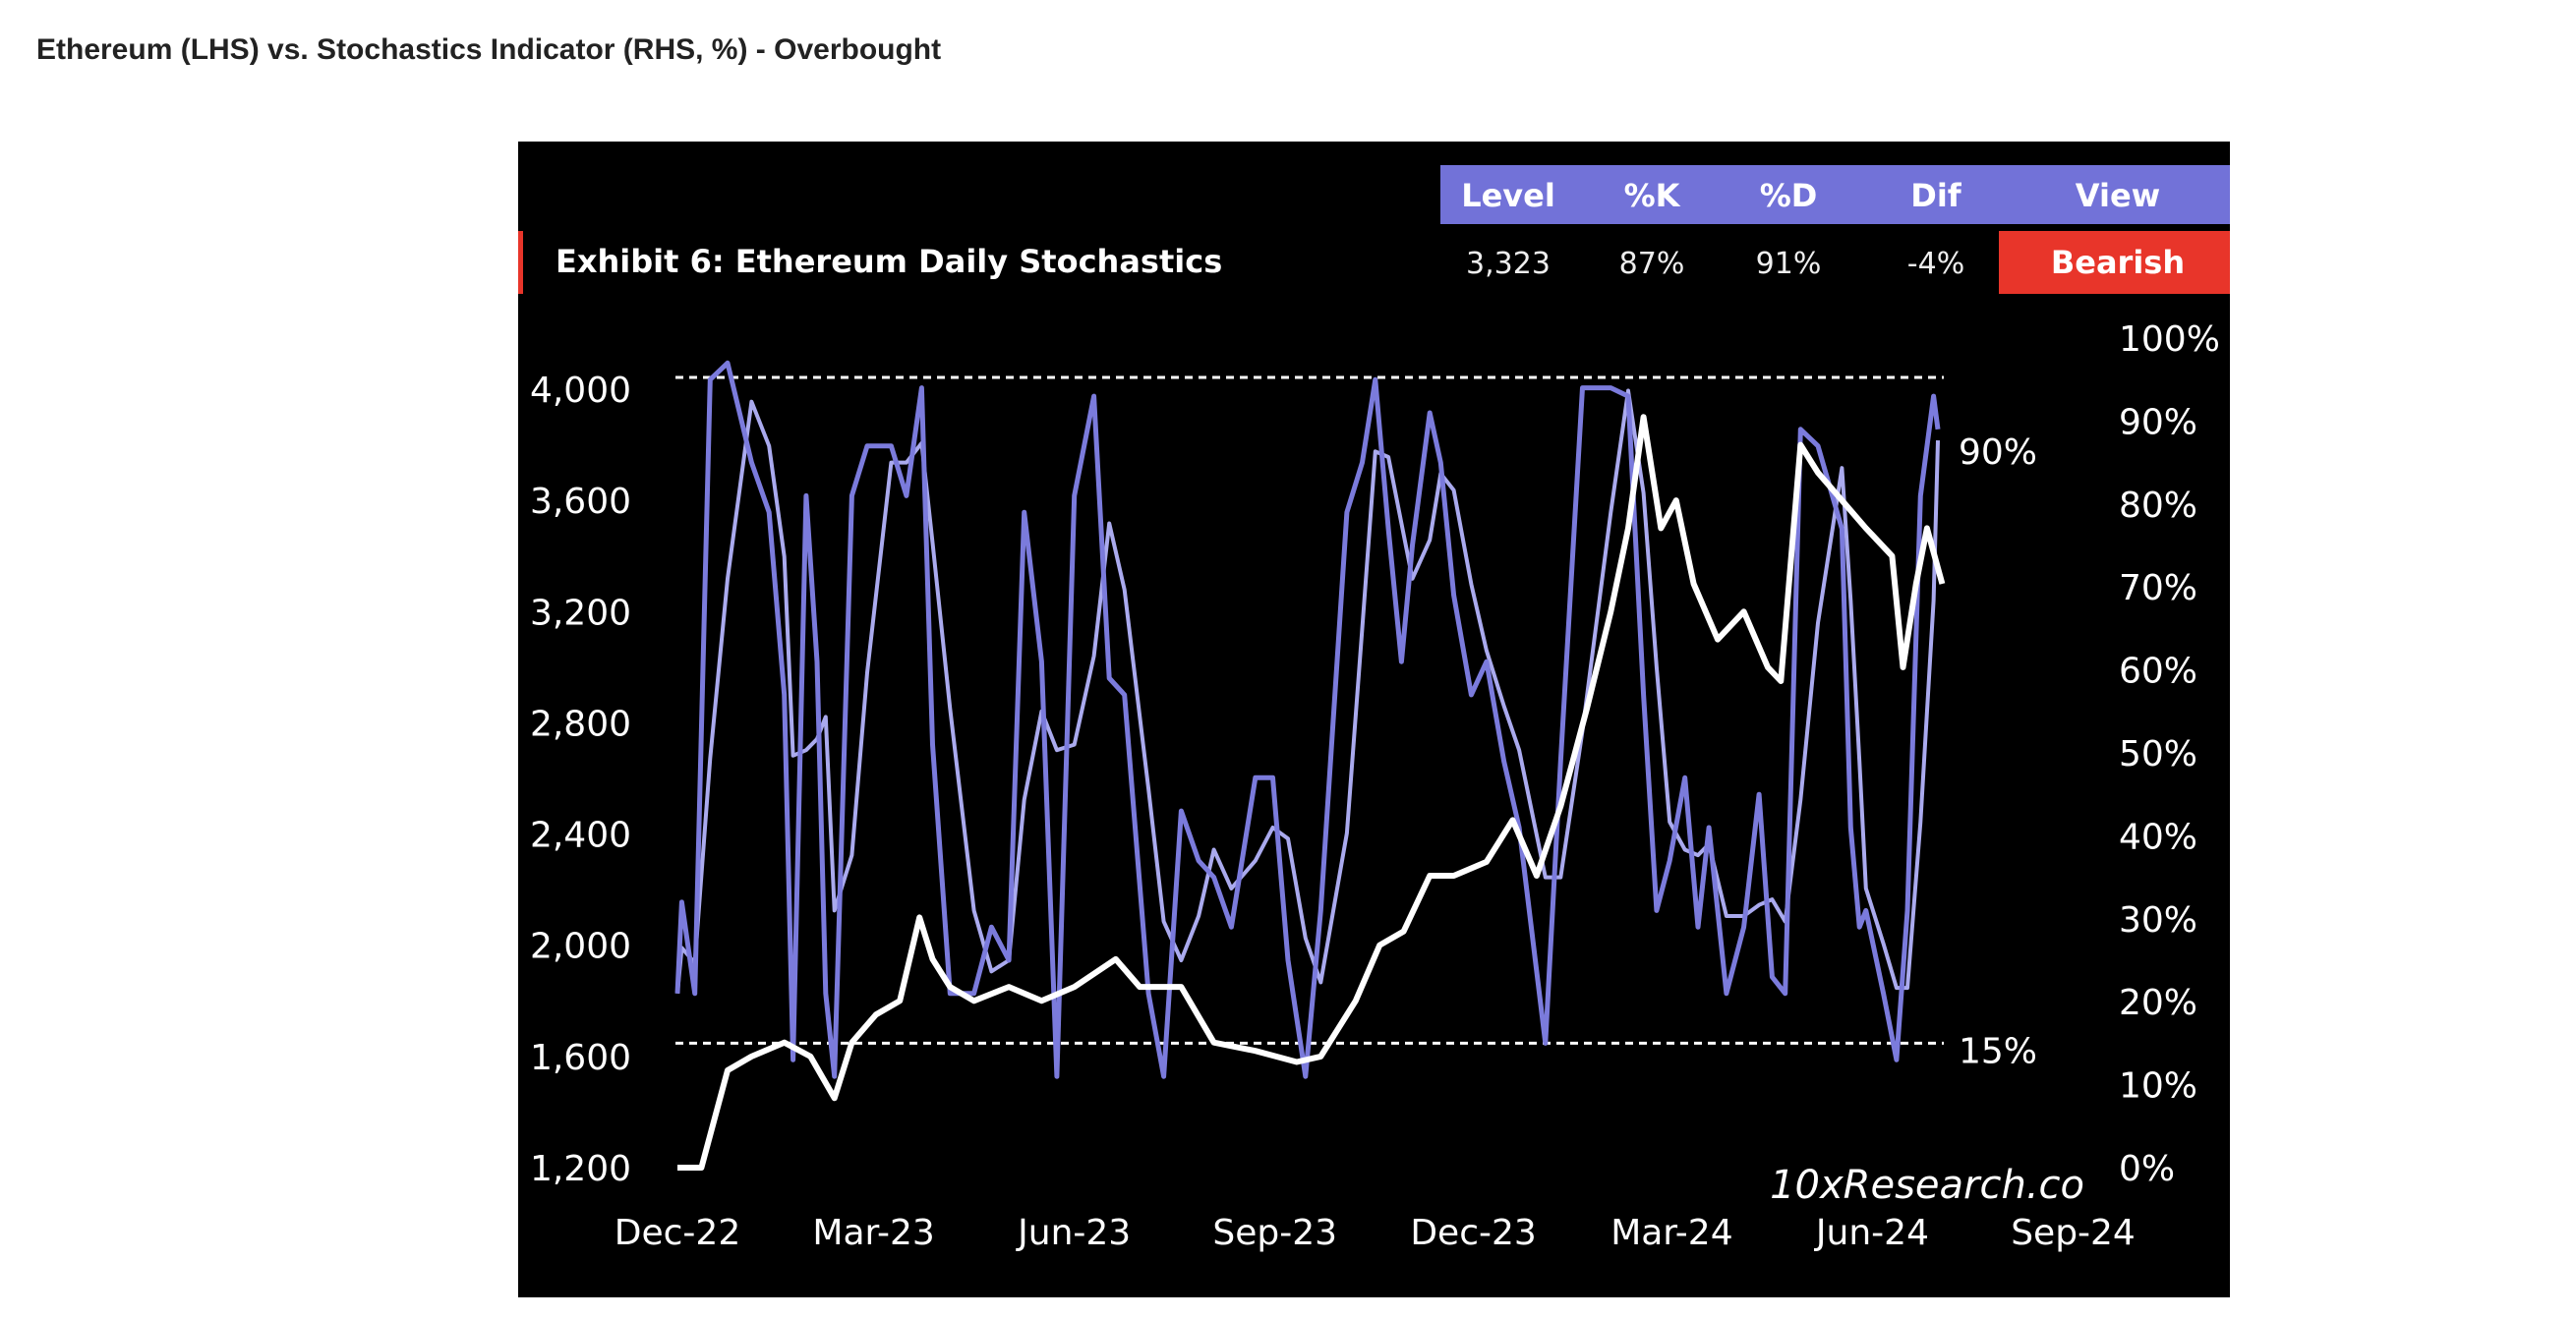  Describe the element at coordinates (1935, 264) in the screenshot. I see `table-value-3: -4%` at that location.